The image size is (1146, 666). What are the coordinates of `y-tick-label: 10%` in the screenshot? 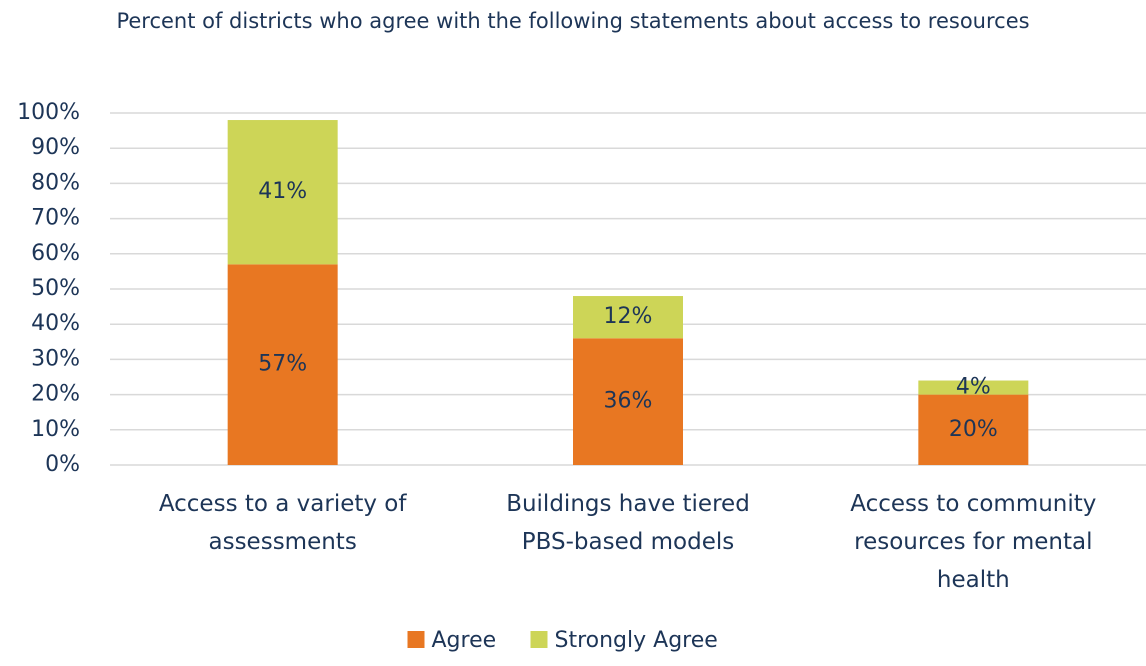 It's located at (55, 429).